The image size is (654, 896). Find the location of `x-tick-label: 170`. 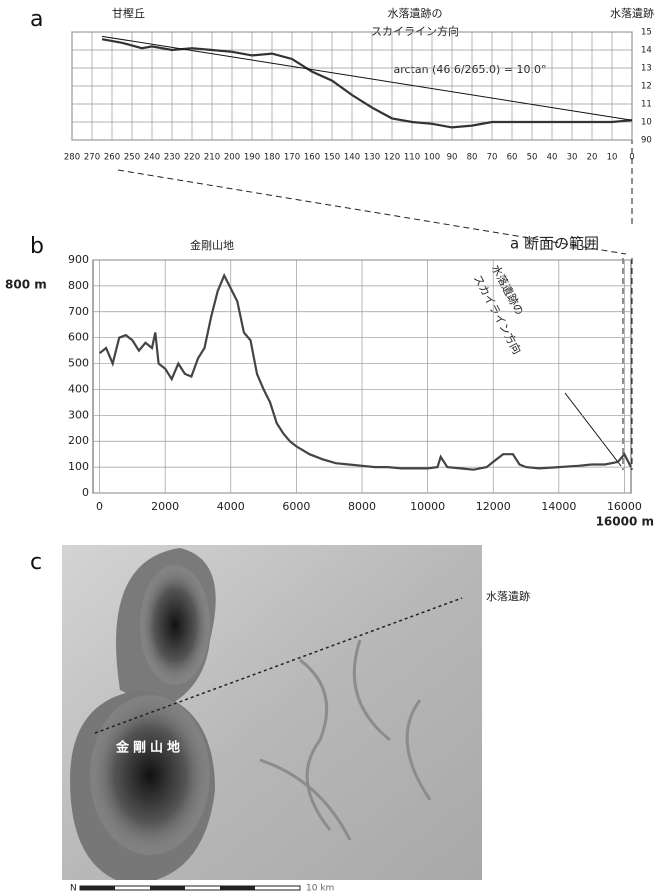

x-tick-label: 170 is located at coordinates (292, 158).